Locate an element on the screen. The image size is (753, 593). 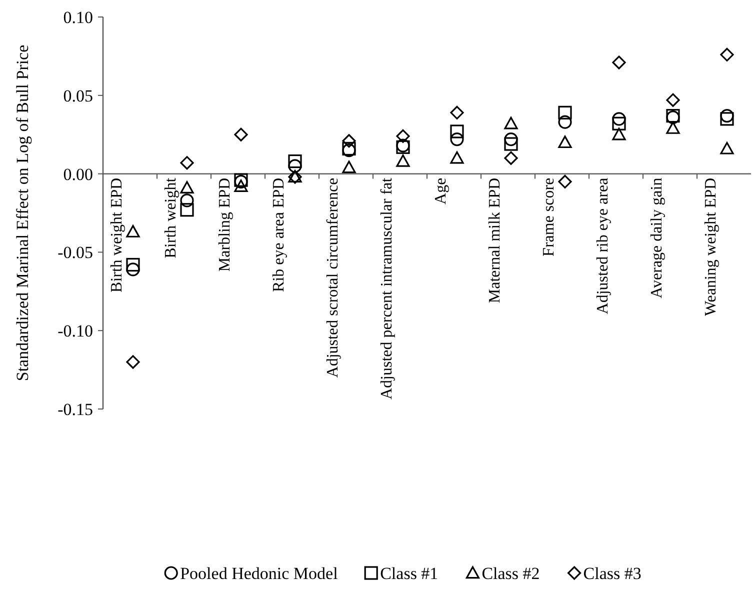
y-tick-label: 0.00 is located at coordinates (78, 174).